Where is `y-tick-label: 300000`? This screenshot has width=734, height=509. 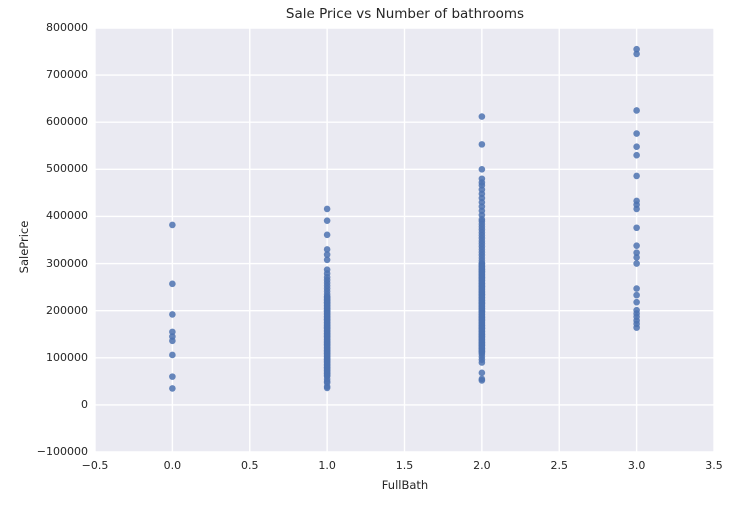
y-tick-label: 300000 is located at coordinates (67, 263).